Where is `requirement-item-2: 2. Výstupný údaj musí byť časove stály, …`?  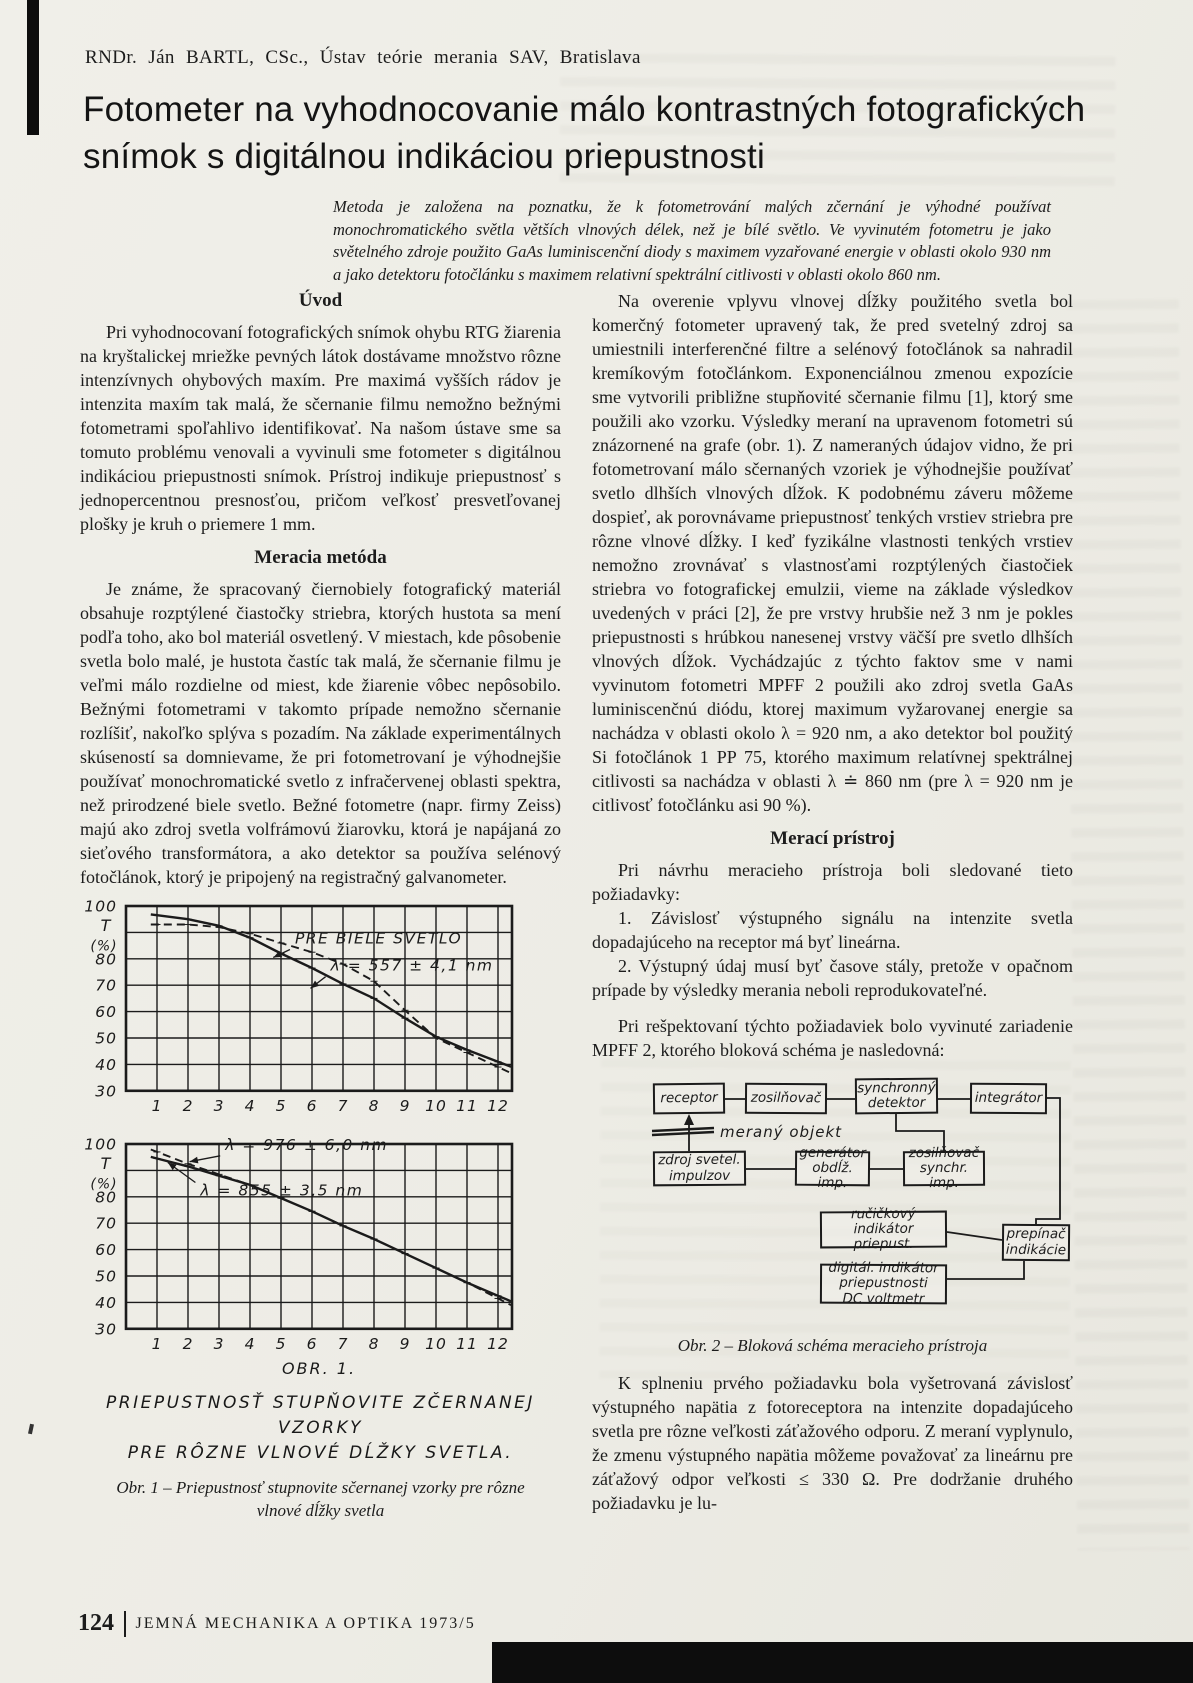 requirement-item-2: 2. Výstupný údaj musí byť časove stály, … is located at coordinates (832, 978).